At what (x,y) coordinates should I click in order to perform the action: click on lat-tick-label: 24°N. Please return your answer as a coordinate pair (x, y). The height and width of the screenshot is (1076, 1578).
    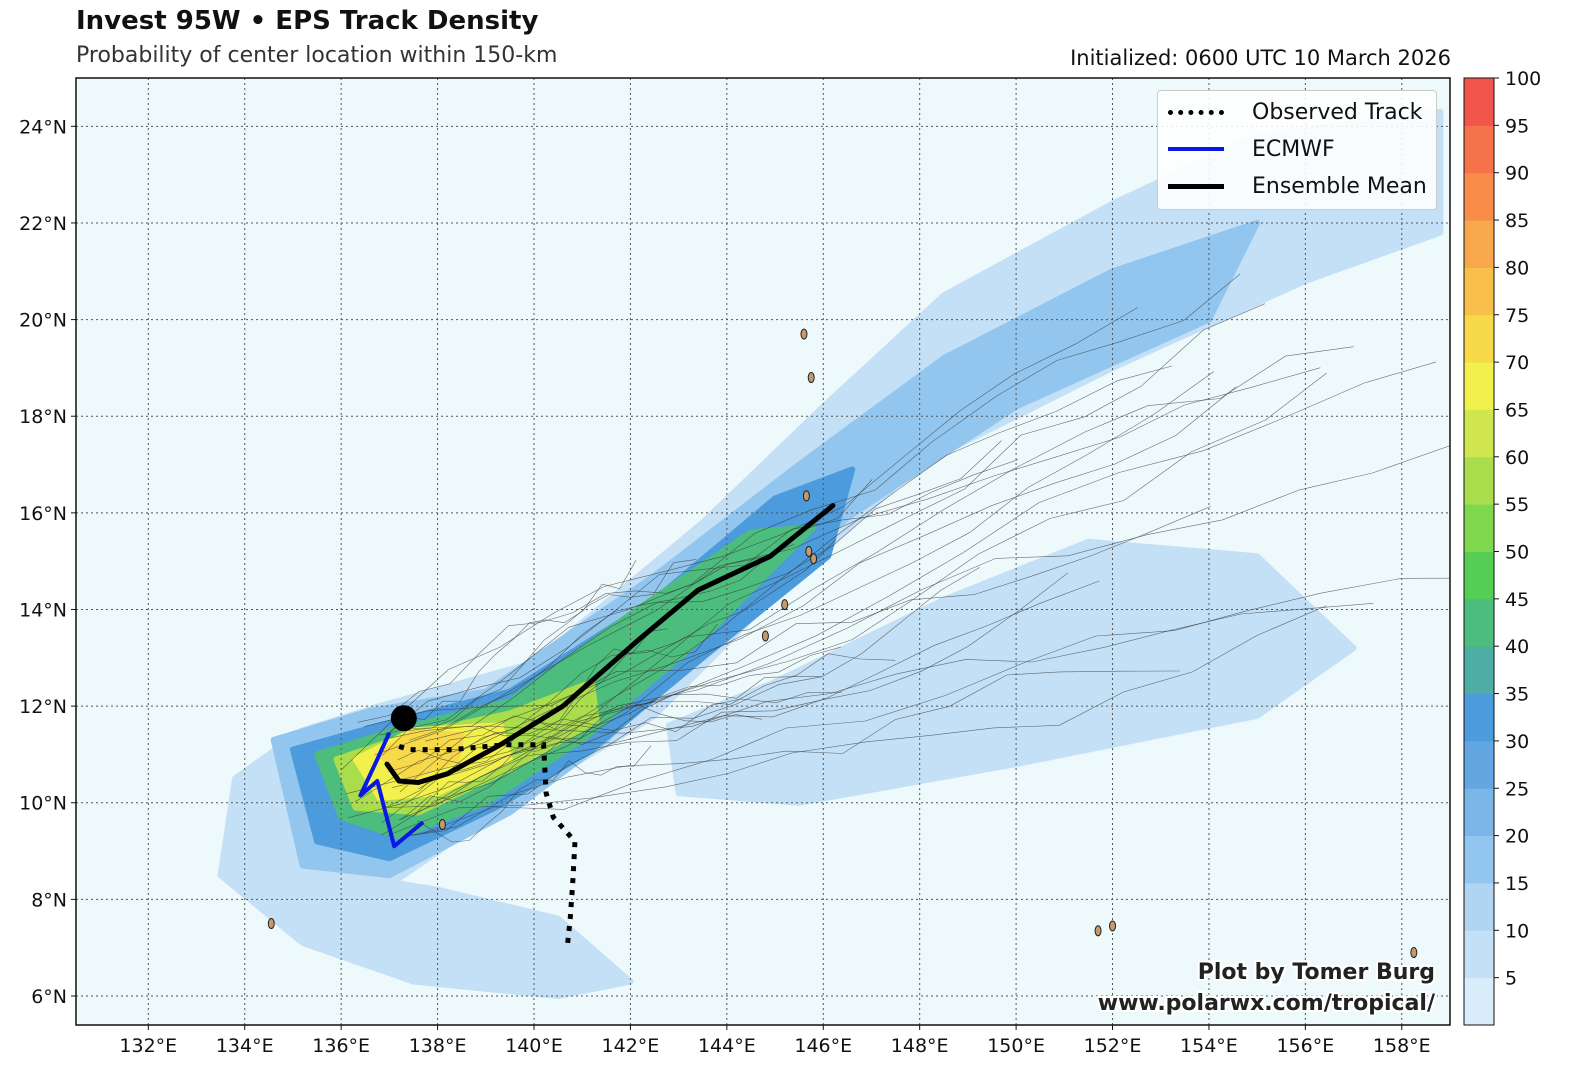
    Looking at the image, I should click on (43, 127).